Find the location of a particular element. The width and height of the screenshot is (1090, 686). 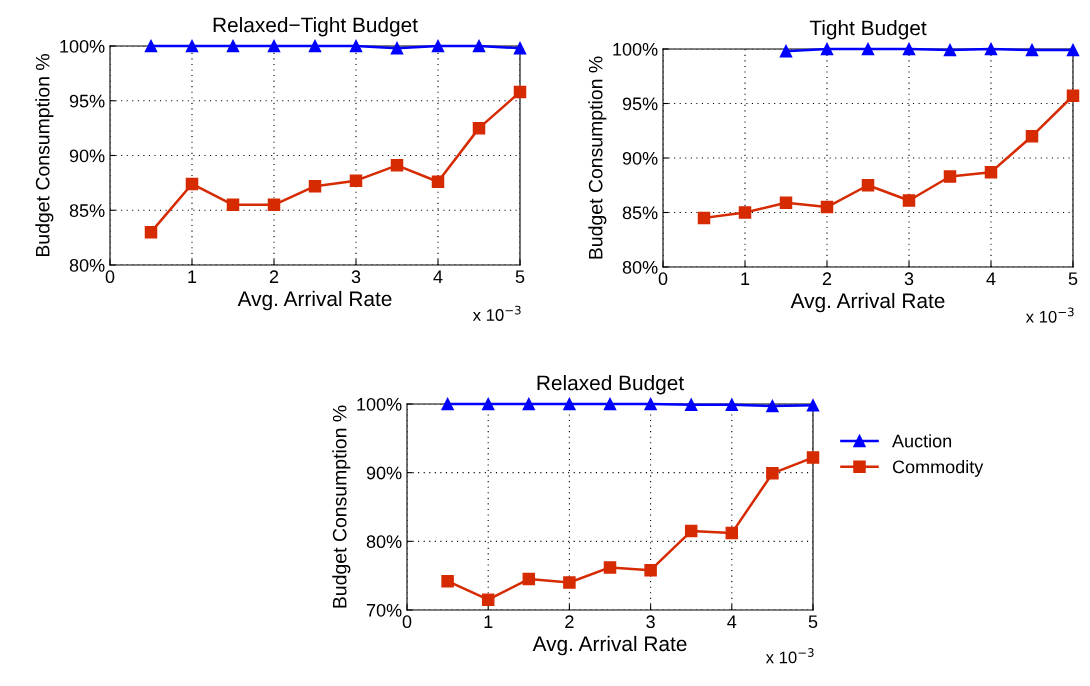

chart-title: Relaxed Budget is located at coordinates (610, 385).